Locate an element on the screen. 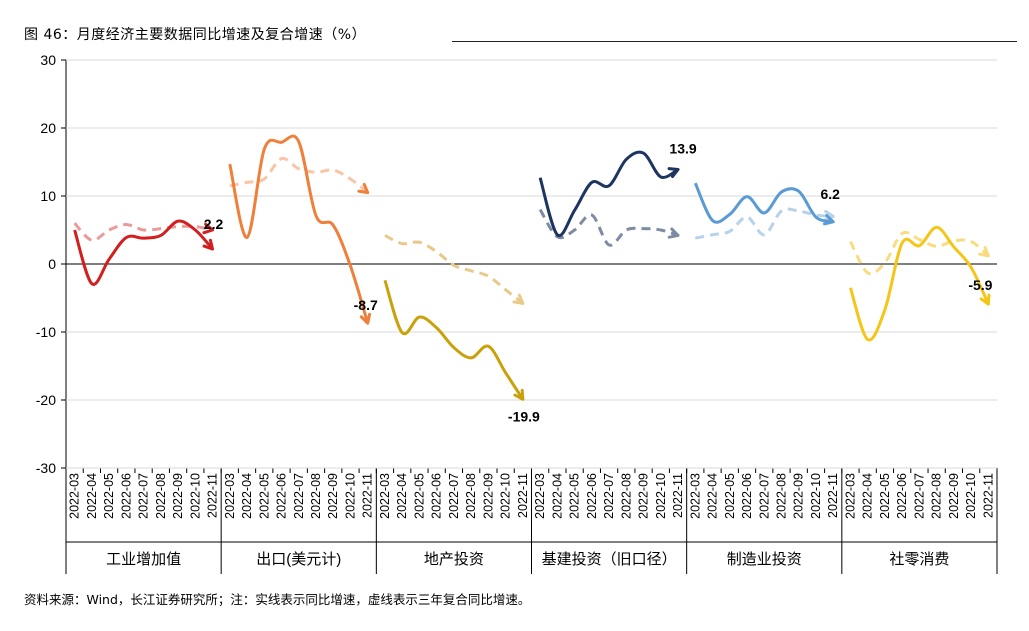 This screenshot has width=1029, height=631. y-tick-label: -20 is located at coordinates (46, 400).